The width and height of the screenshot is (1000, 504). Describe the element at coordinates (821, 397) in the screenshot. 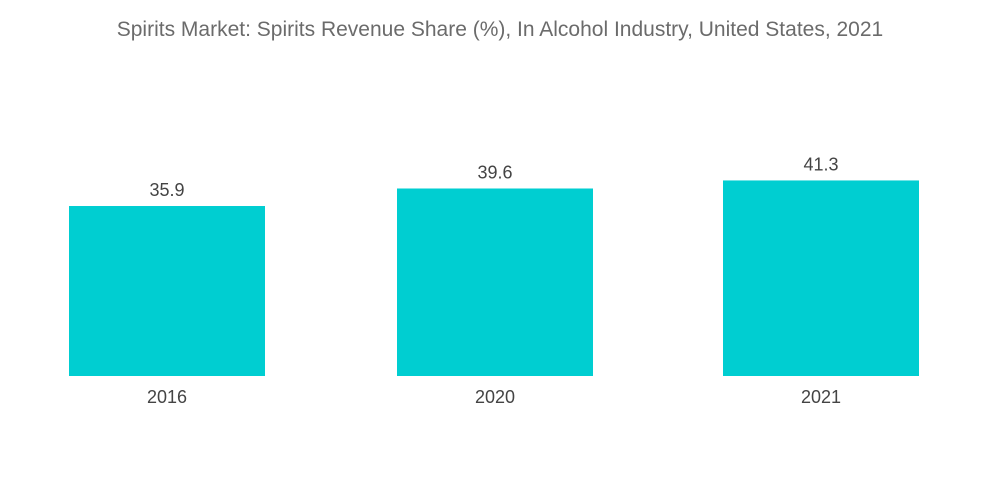

I see `x-tick-label: 2021` at that location.